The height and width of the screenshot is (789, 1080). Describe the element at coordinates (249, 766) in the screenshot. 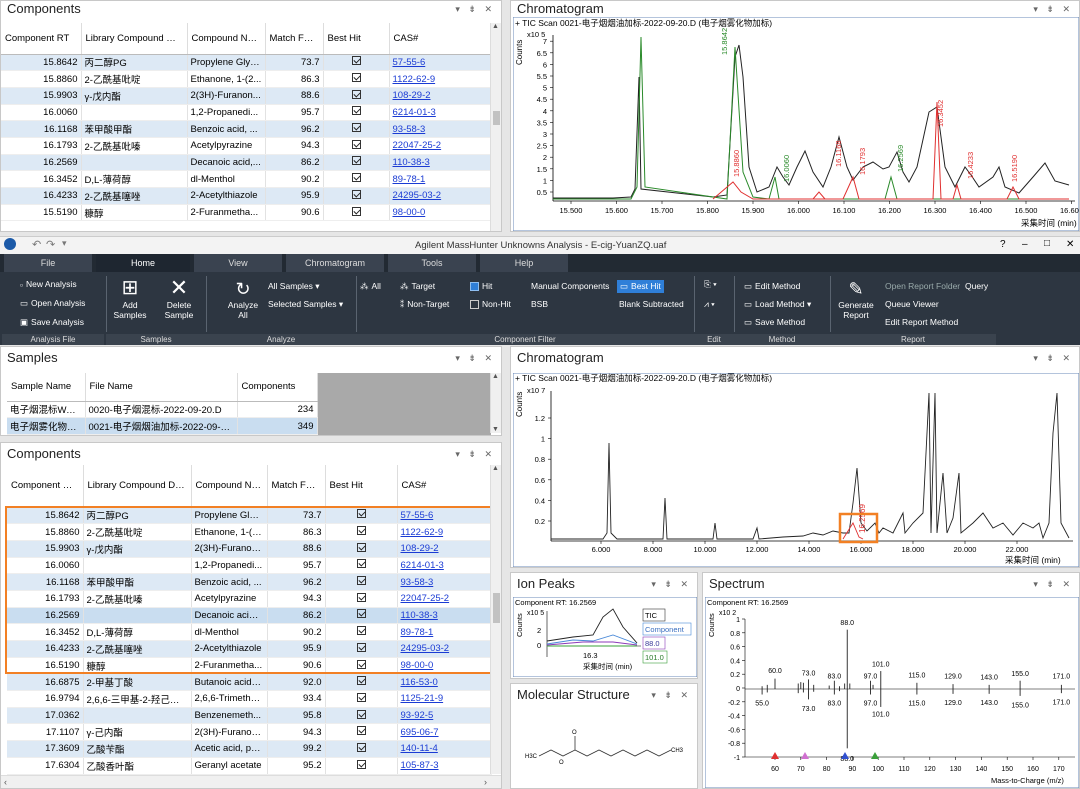

I see `table-row: 17.6304 乙酸香叶酯 Geranyl acetate 95.2 105-87-3` at that location.